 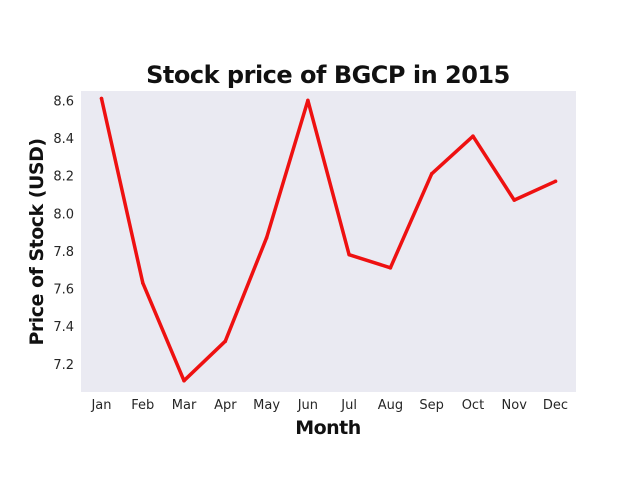 What do you see at coordinates (63, 290) in the screenshot?
I see `y-tick-label: 7.6` at bounding box center [63, 290].